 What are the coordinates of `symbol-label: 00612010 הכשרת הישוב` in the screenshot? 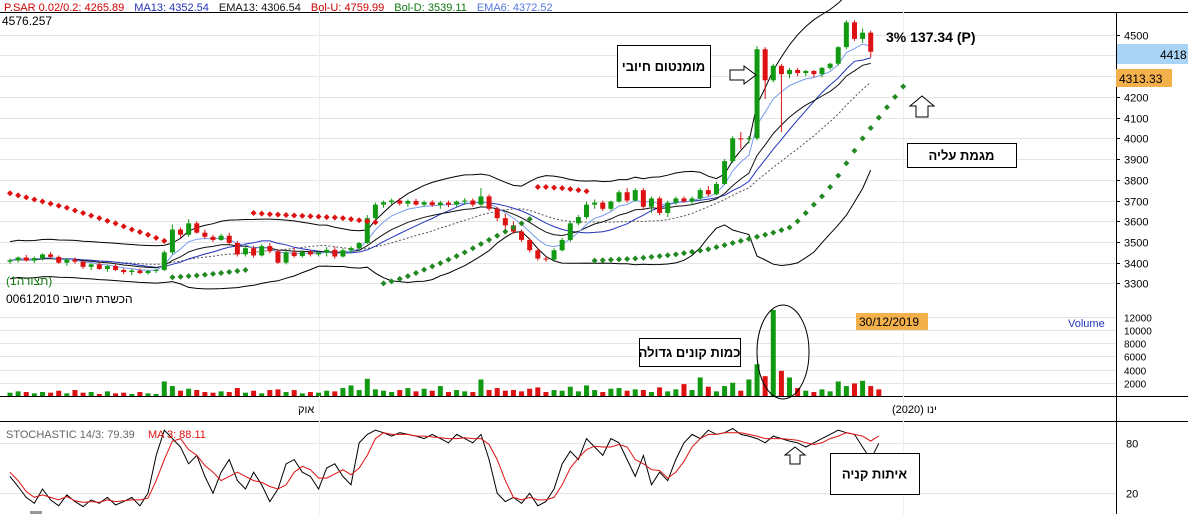 It's located at (69, 299).